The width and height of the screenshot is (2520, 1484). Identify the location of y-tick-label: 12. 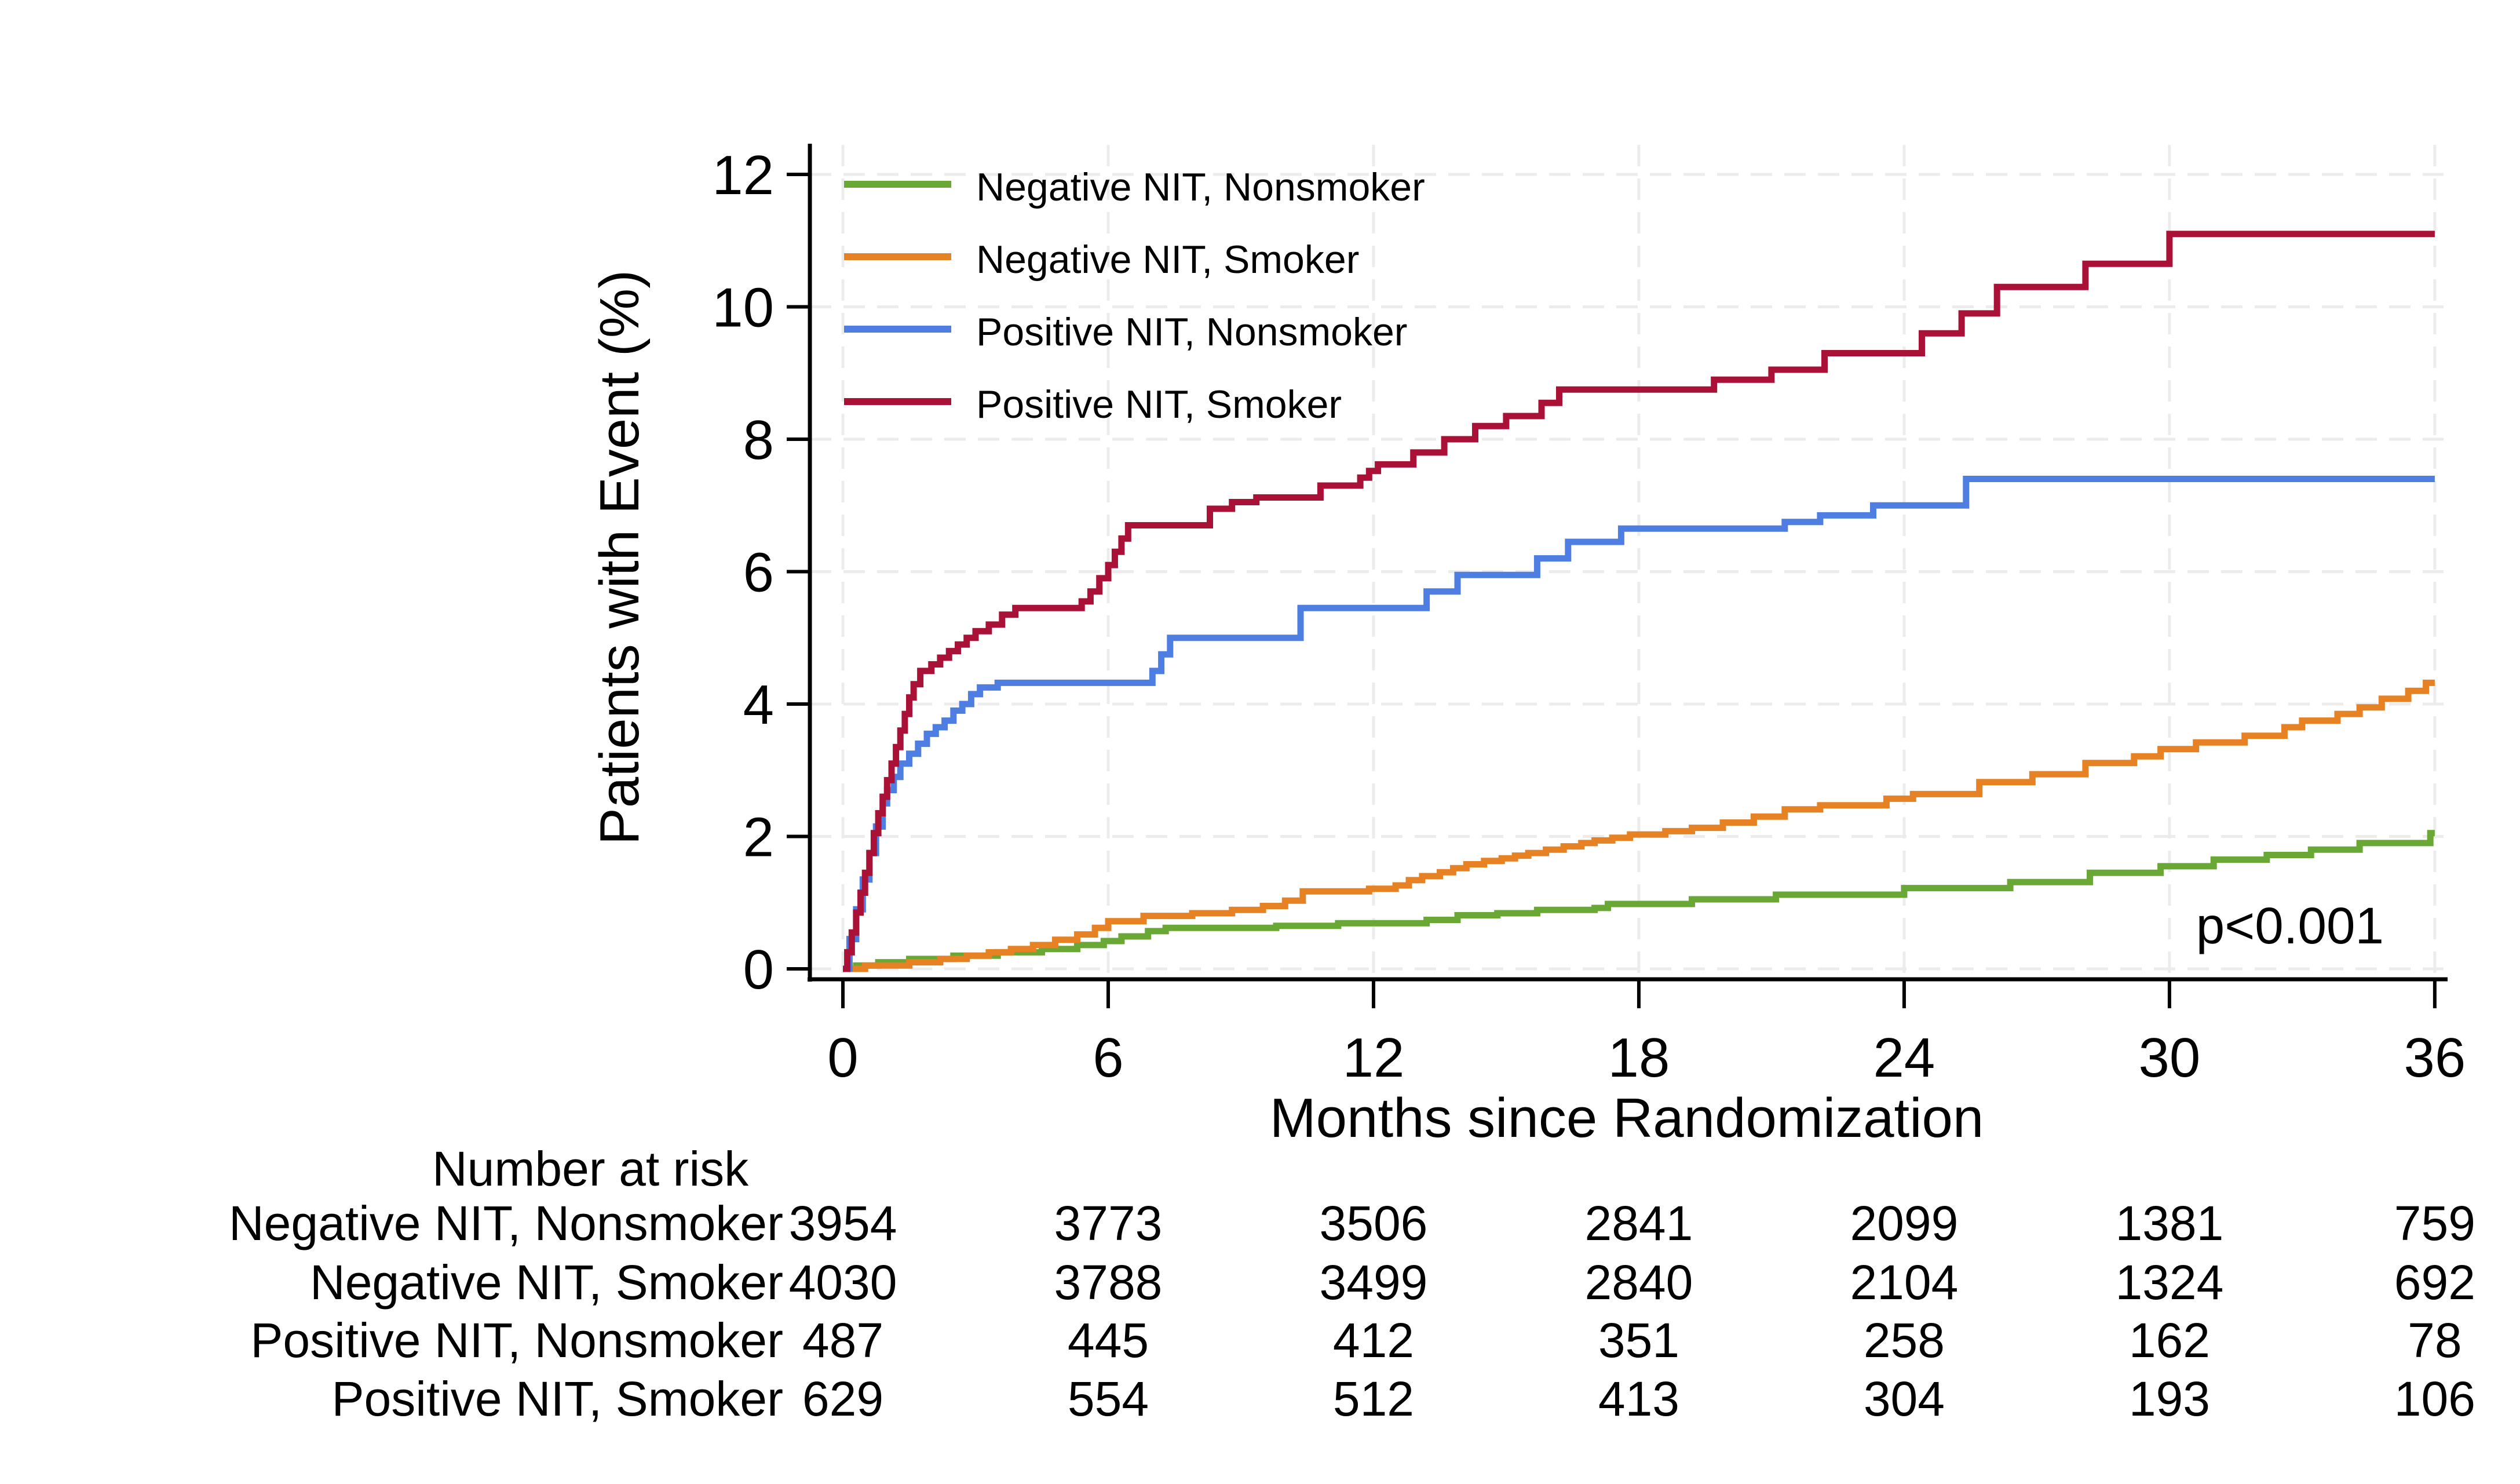
(743, 175).